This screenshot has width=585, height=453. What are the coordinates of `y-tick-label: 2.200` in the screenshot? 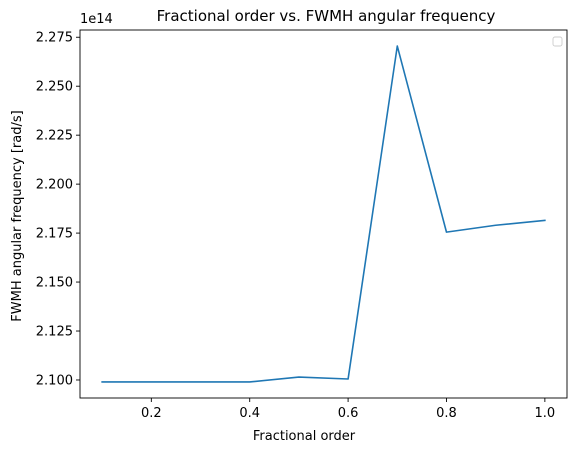 It's located at (54, 185).